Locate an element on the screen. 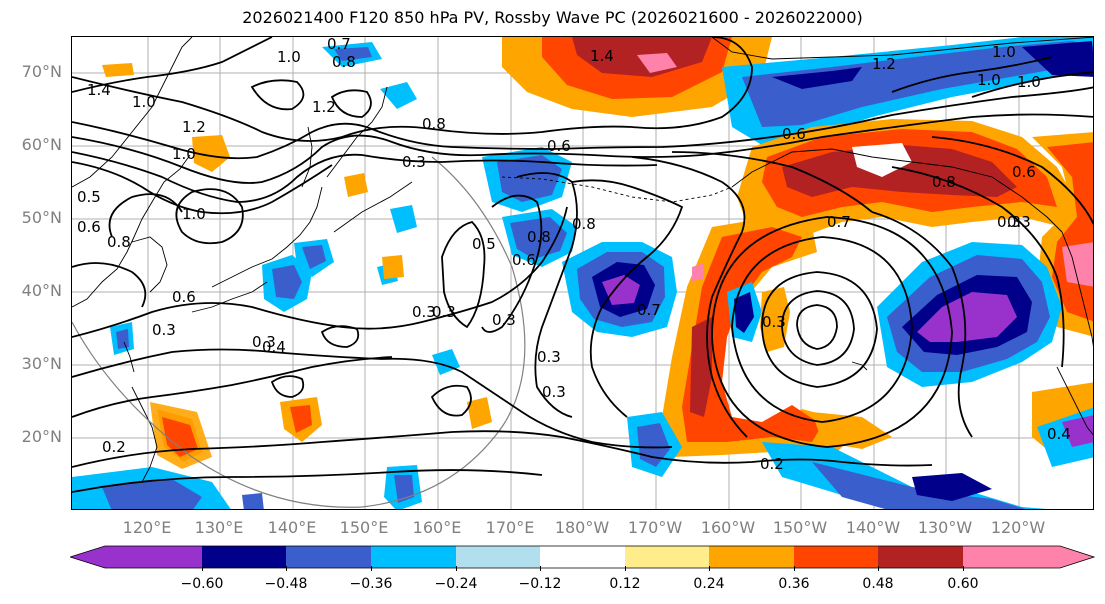  coast-taiwan is located at coordinates (129, 357).